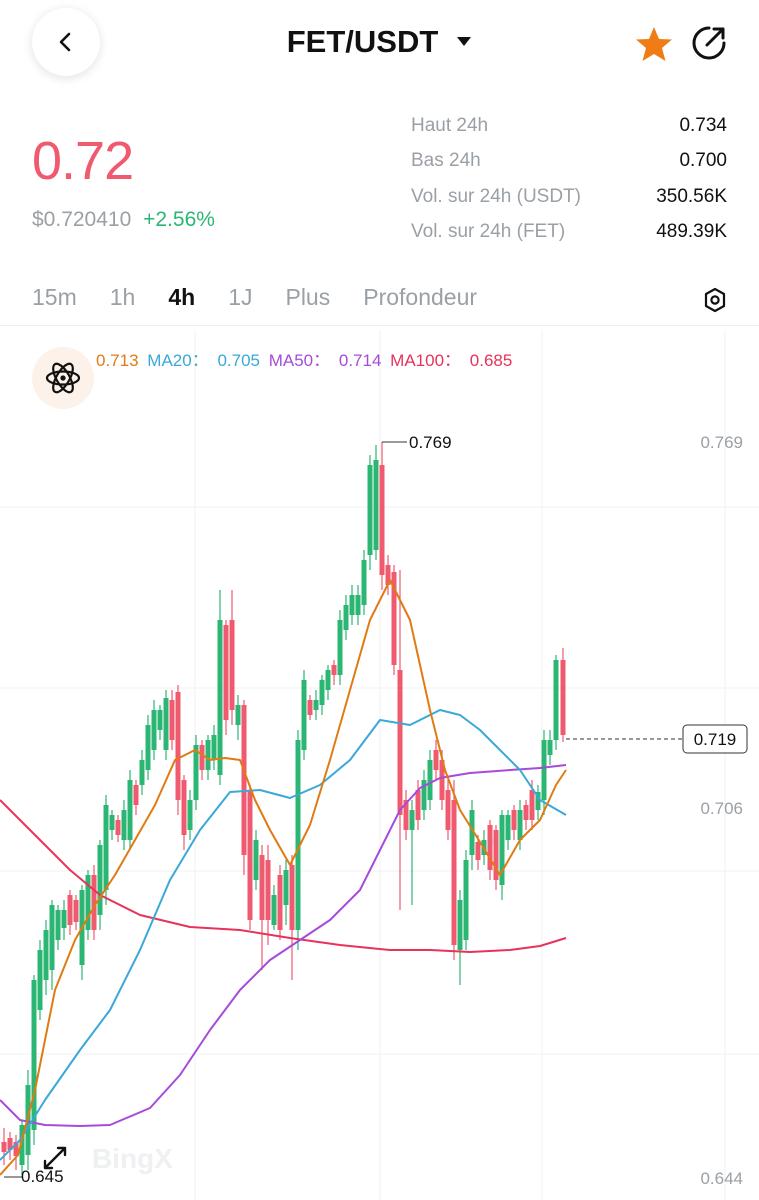 The width and height of the screenshot is (759, 1200). What do you see at coordinates (179, 219) in the screenshot?
I see `price-change: +2.56%` at bounding box center [179, 219].